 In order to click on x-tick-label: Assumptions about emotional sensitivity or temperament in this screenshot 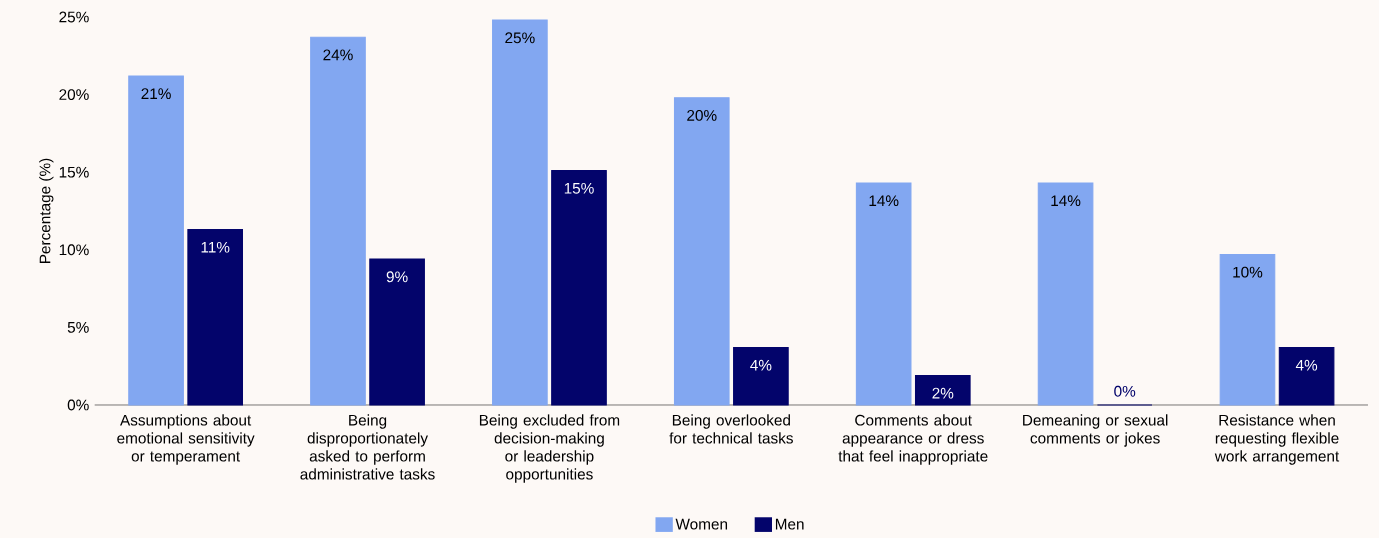, I will do `click(186, 439)`.